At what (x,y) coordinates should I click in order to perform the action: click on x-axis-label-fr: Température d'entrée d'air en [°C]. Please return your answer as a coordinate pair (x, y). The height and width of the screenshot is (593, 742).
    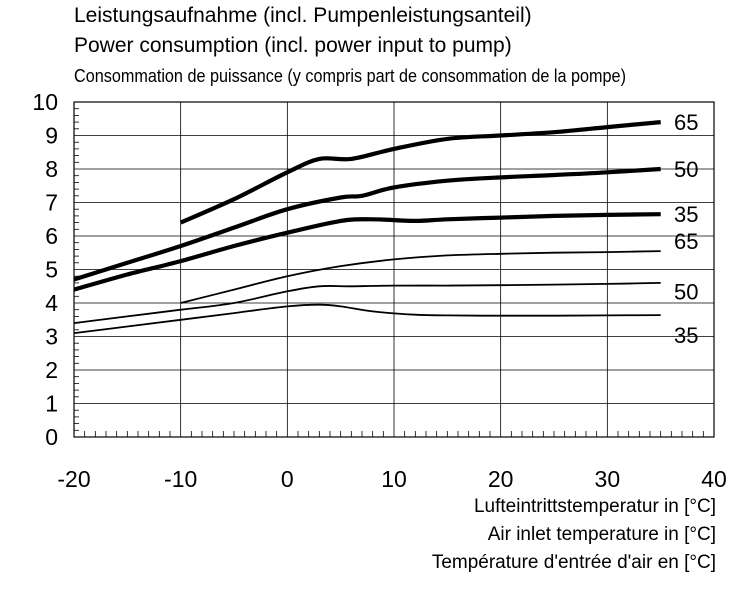
    Looking at the image, I should click on (573, 562).